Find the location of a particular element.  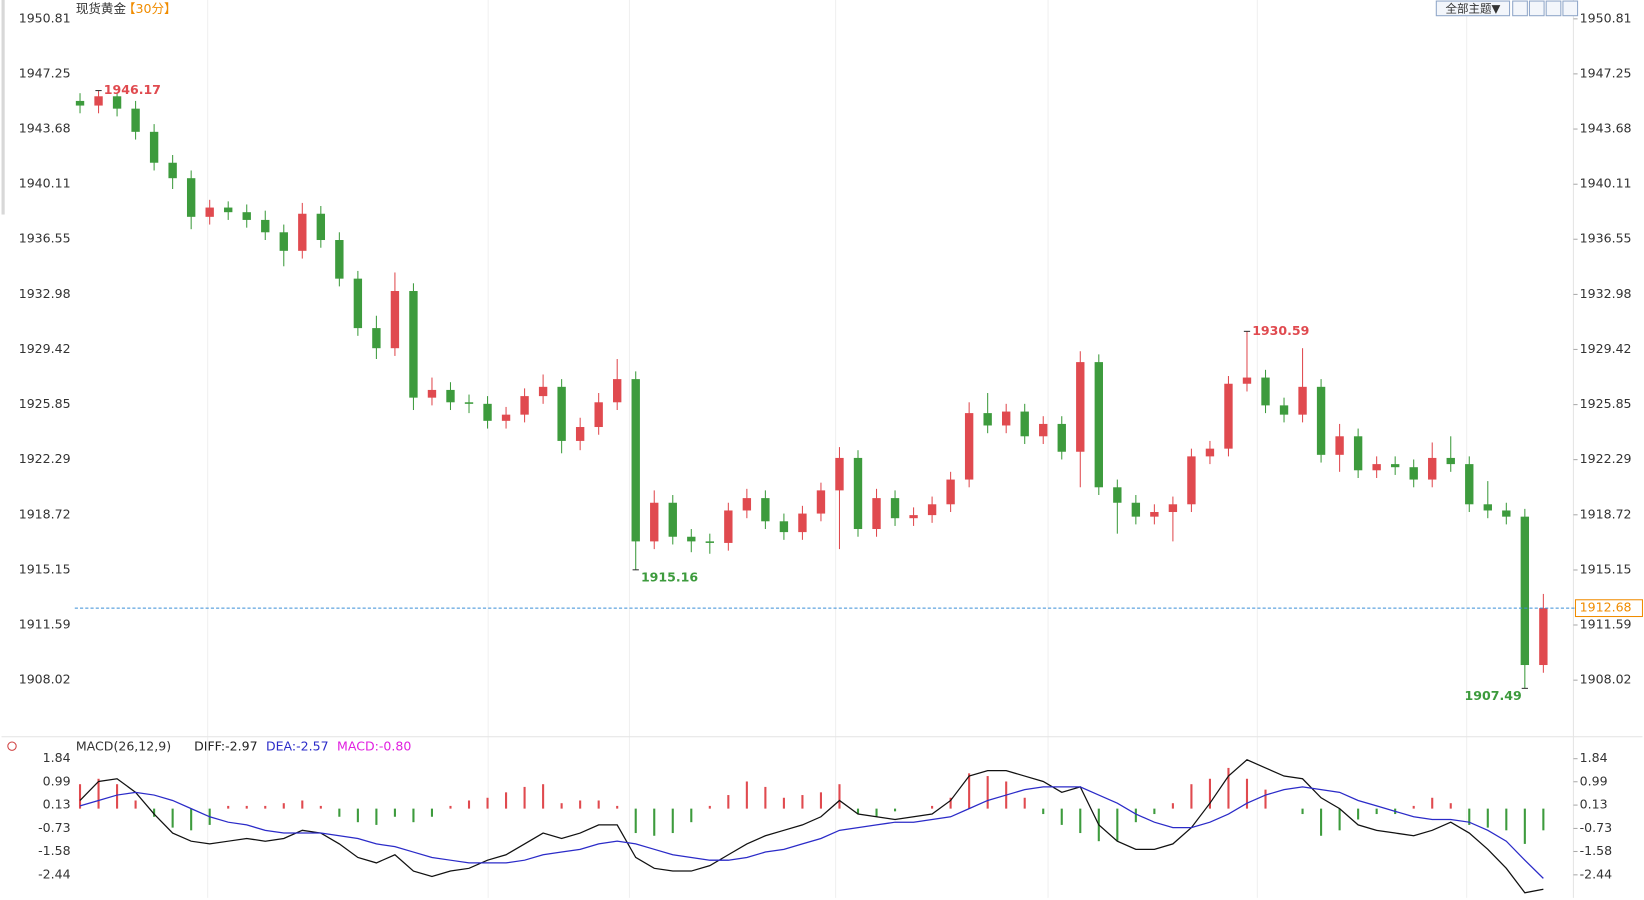

macd-tick-label-right: -2.44 is located at coordinates (1596, 873).